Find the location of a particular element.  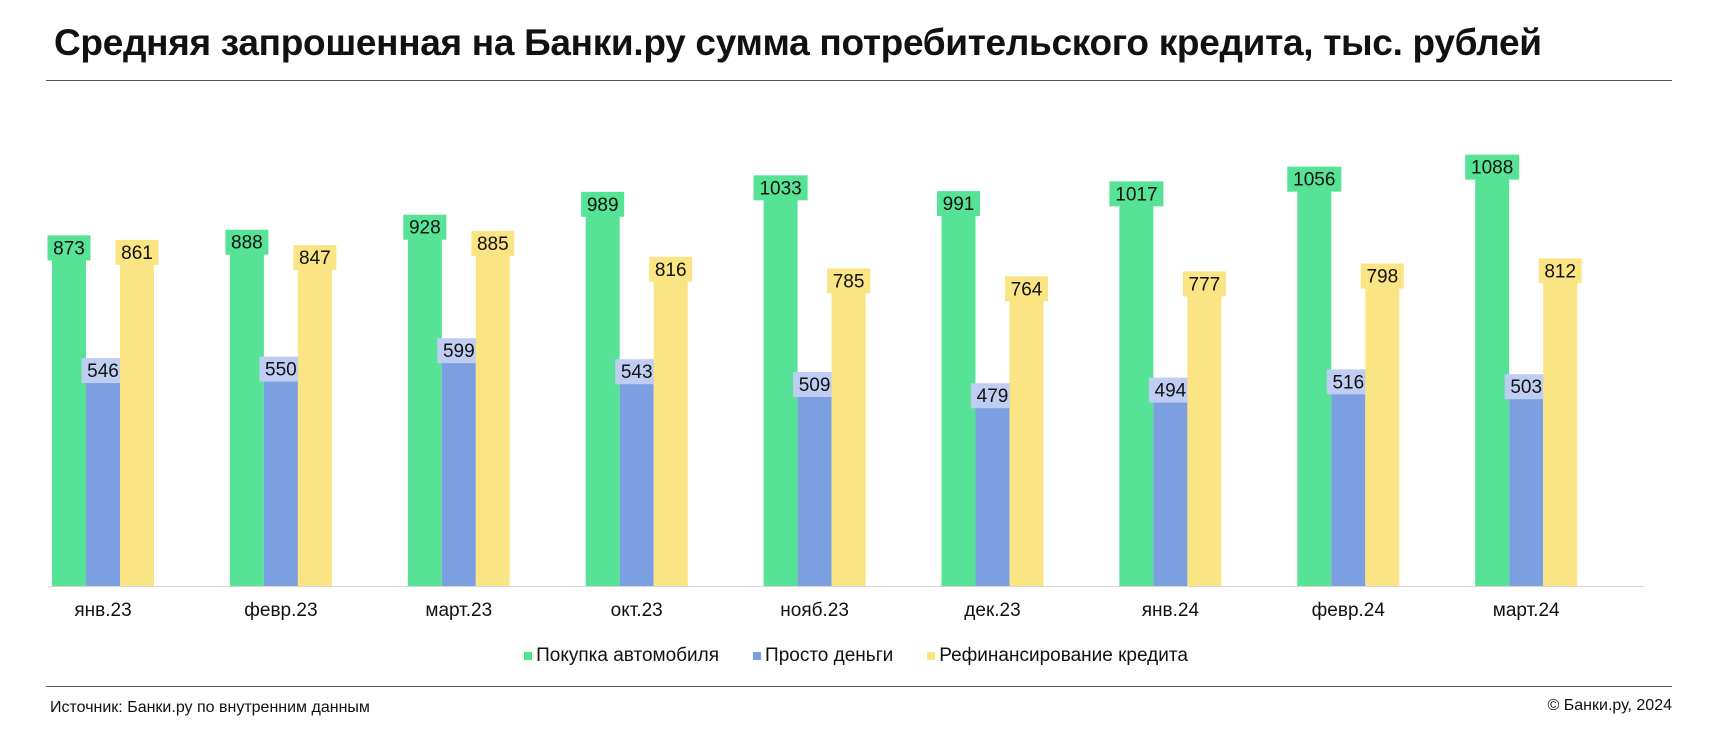

data-label: 991 is located at coordinates (959, 204).